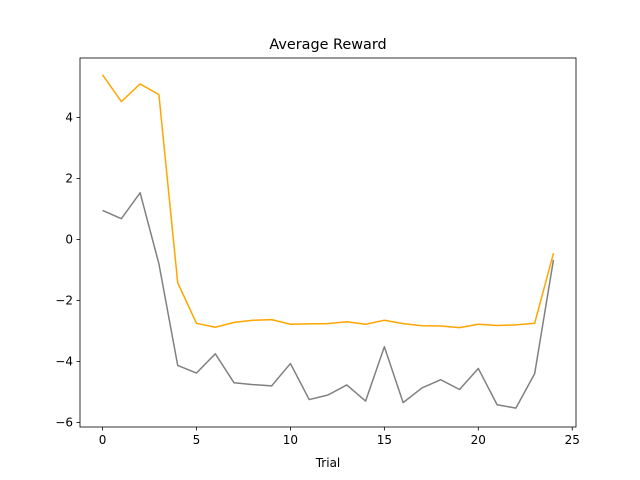  I want to click on y-axis: −6 −4 −2 0 2 4, so click(67, 270).